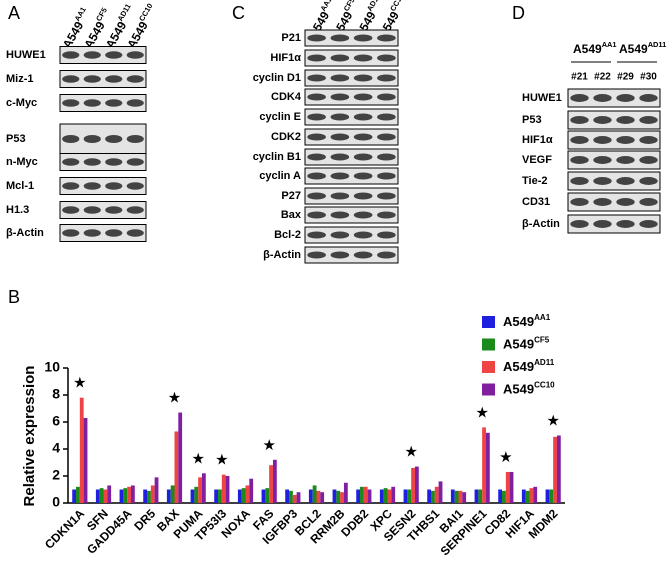 Image resolution: width=672 pixels, height=578 pixels. Describe the element at coordinates (238, 13) in the screenshot. I see `panel-label: C` at that location.